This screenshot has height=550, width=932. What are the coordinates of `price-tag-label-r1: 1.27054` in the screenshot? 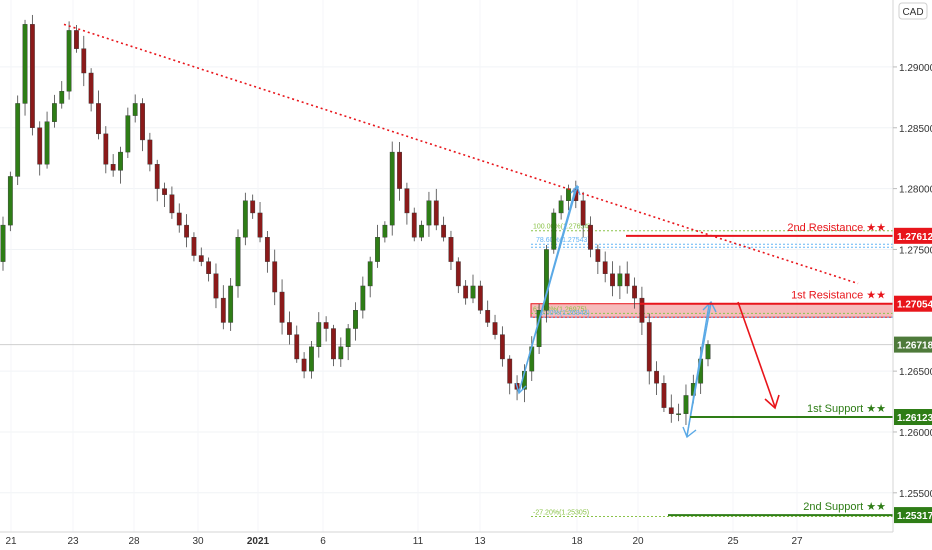 It's located at (914, 305).